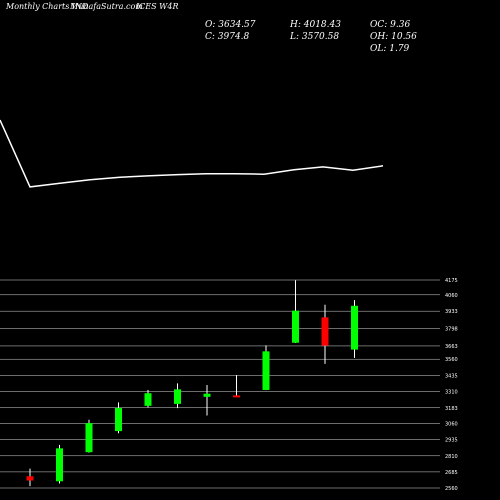 Image resolution: width=500 pixels, height=500 pixels. Describe the element at coordinates (227, 37) in the screenshot. I see `close-value: C: 3974.8` at that location.